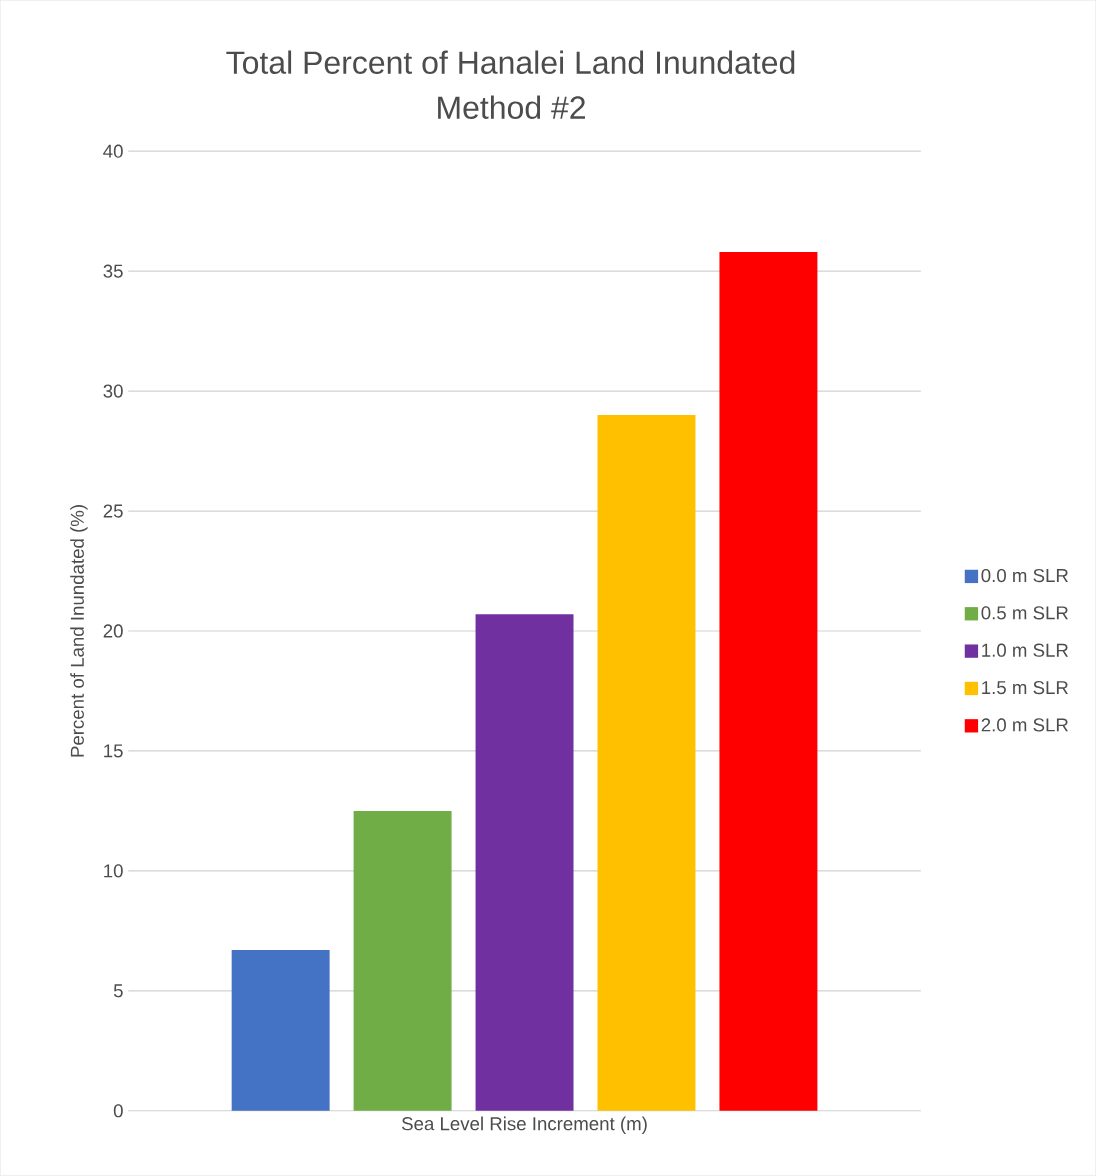  What do you see at coordinates (79, 631) in the screenshot?
I see `y-axis-title: Percent of Land Inundated (%)` at bounding box center [79, 631].